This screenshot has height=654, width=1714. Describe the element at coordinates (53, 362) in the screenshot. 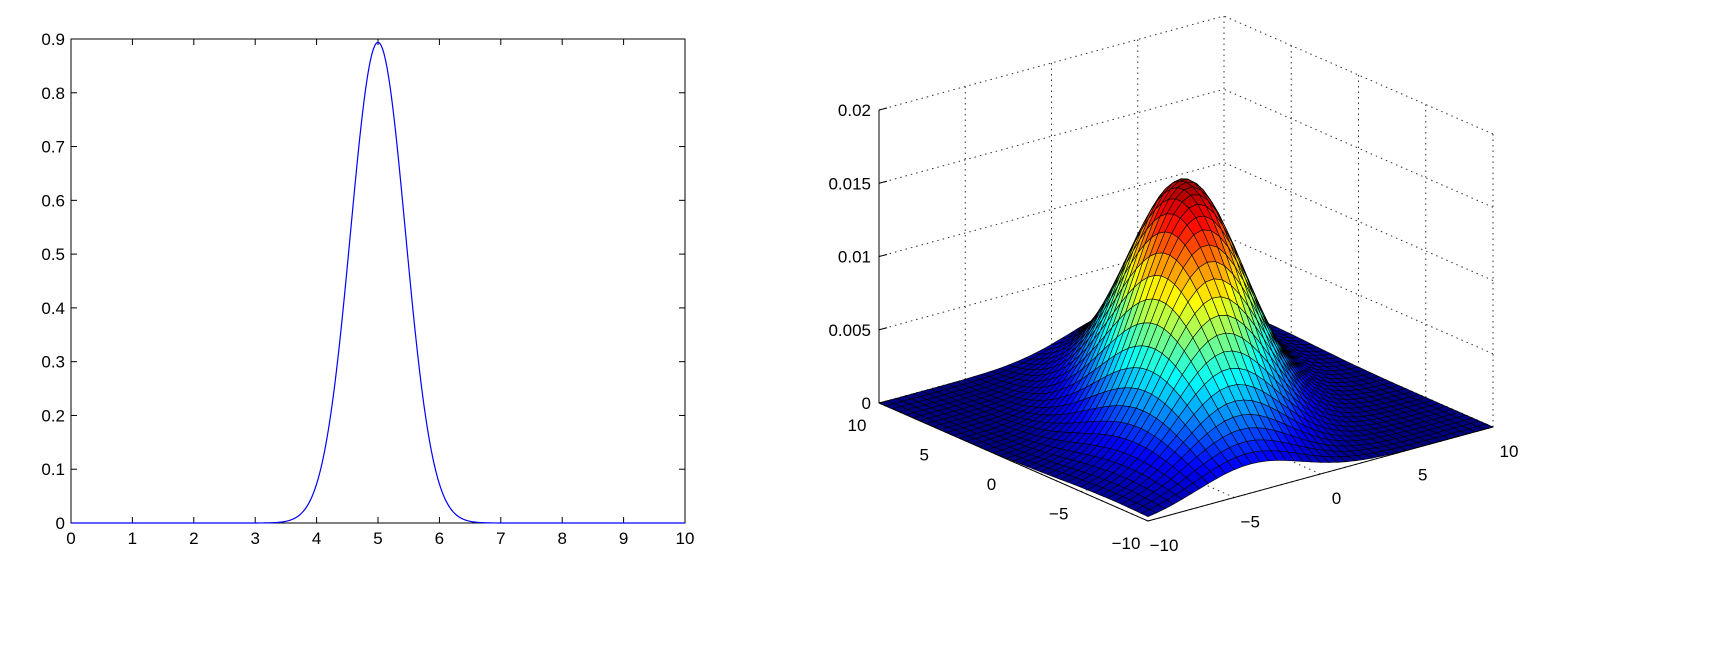

I see `y-tick-label: 0.3` at that location.